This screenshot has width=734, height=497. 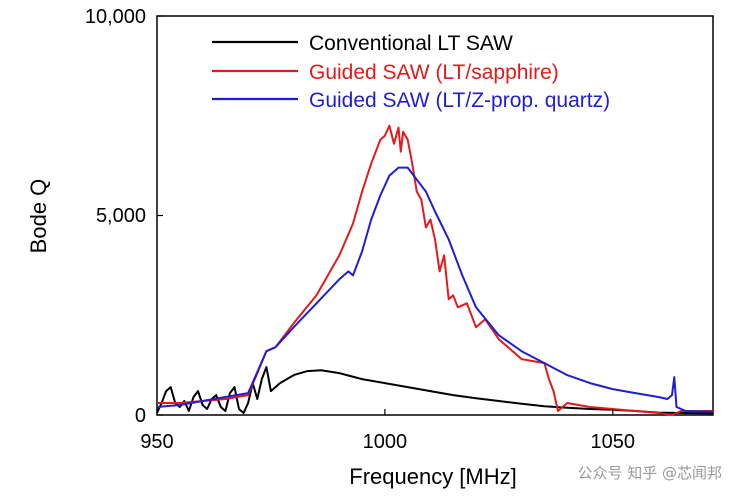 I want to click on y-tick-label: 5,000, so click(x=121, y=216).